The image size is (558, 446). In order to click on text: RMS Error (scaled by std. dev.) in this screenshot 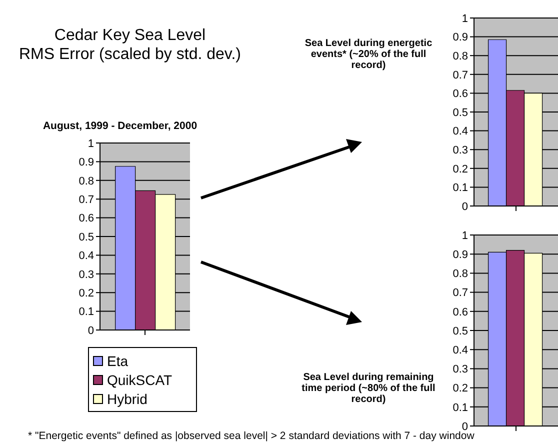, I will do `click(130, 54)`.